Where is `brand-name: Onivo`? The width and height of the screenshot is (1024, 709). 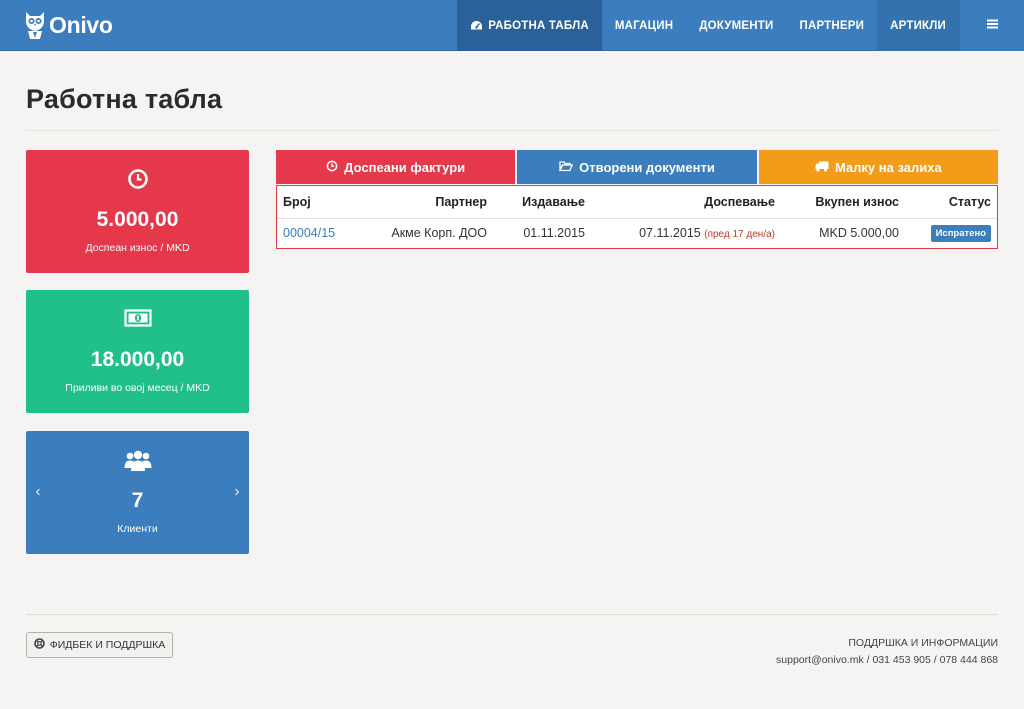
brand-name: Onivo is located at coordinates (81, 24).